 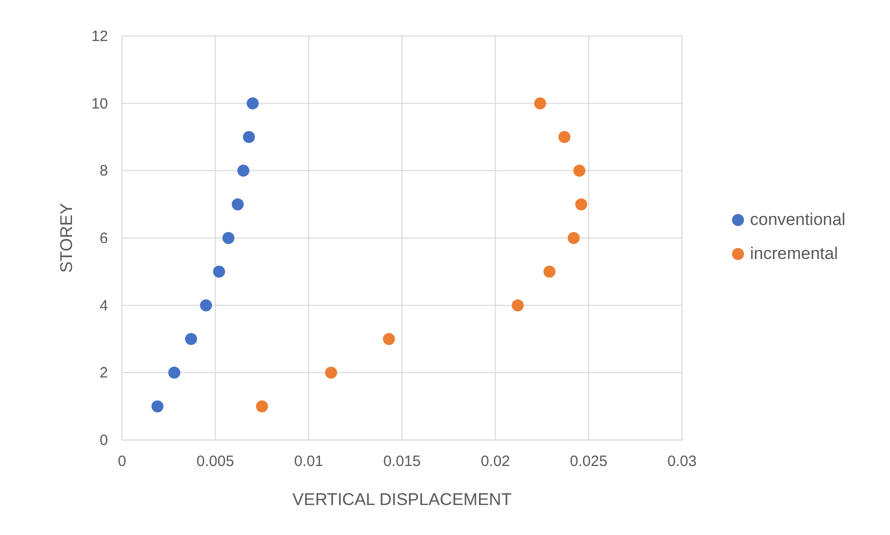 What do you see at coordinates (104, 373) in the screenshot?
I see `y-tick-label: 2` at bounding box center [104, 373].